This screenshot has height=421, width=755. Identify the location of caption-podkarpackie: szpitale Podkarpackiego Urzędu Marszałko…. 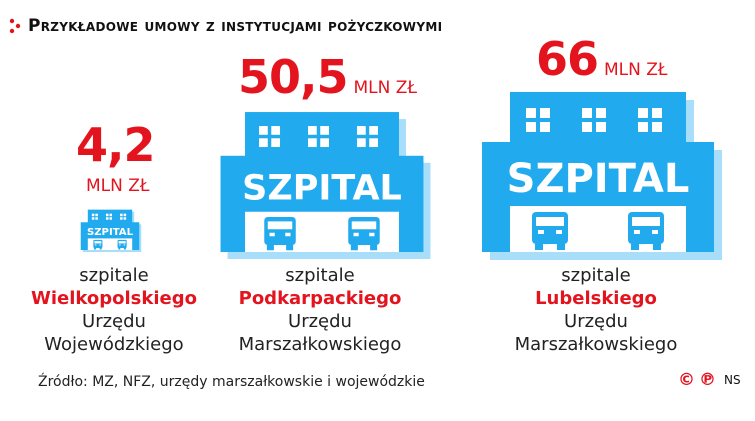
(320, 310).